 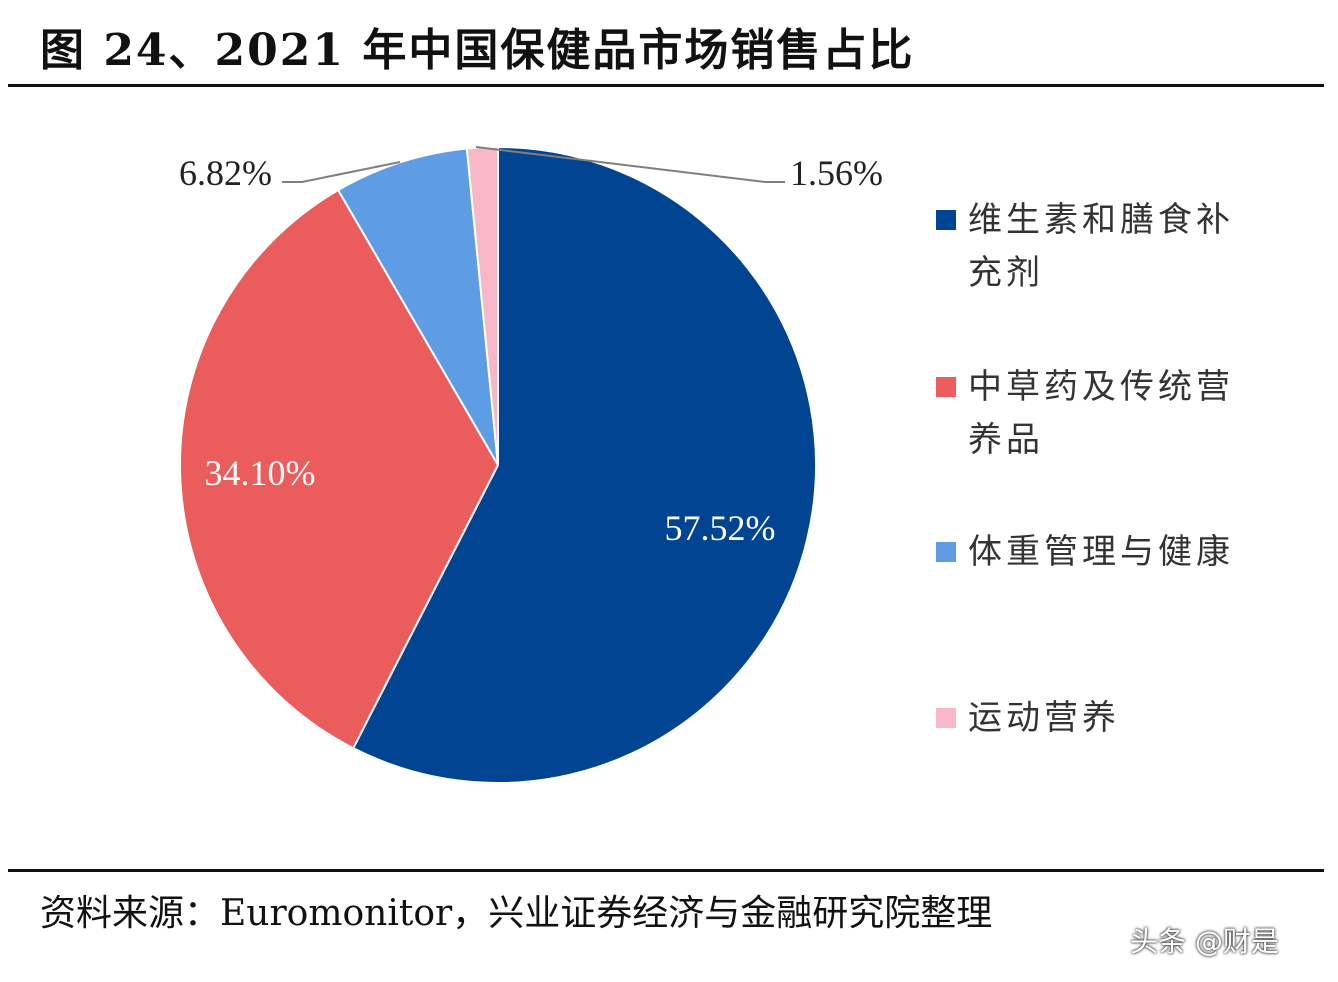 I want to click on legend-item: 中草药及传统营养品, so click(x=1106, y=414).